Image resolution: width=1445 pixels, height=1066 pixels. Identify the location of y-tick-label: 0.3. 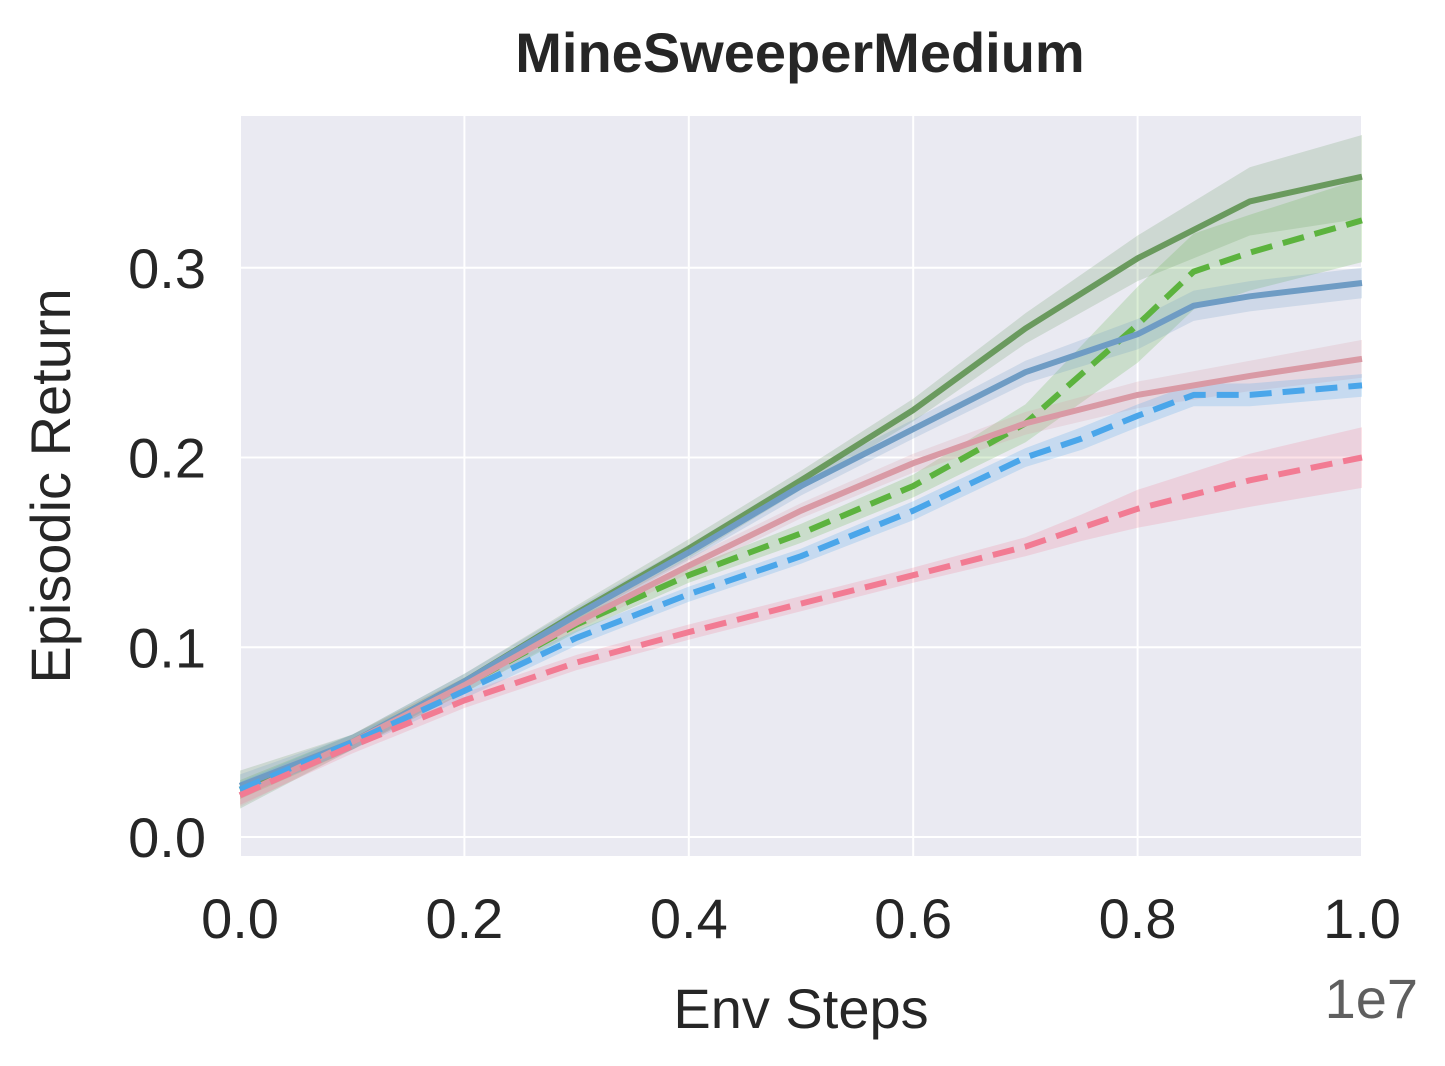
(167, 268).